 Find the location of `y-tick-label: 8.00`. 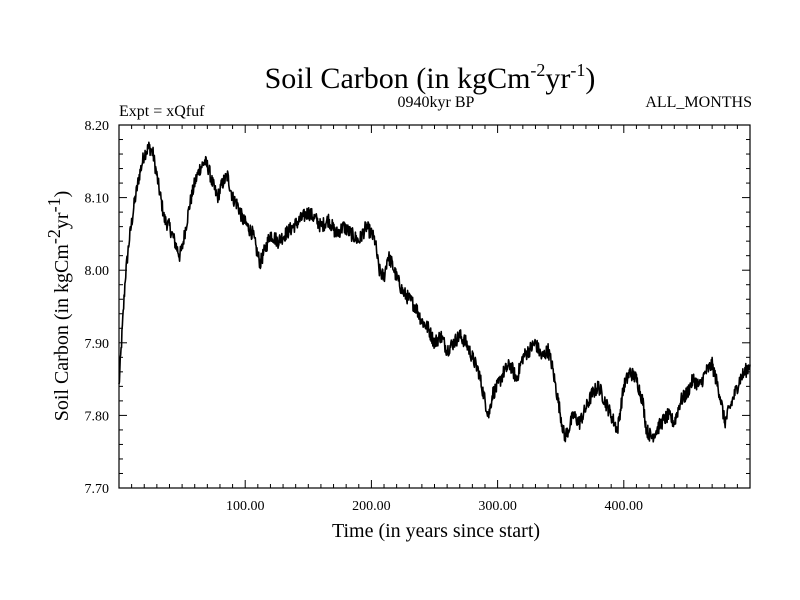

y-tick-label: 8.00 is located at coordinates (97, 271).